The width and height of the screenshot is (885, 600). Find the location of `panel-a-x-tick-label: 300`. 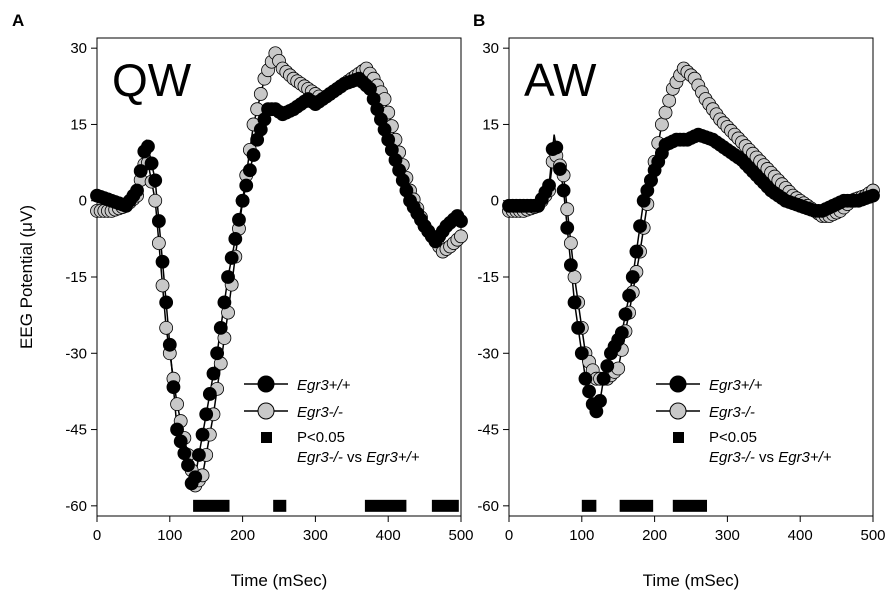

panel-a-x-tick-label: 300 is located at coordinates (315, 535).